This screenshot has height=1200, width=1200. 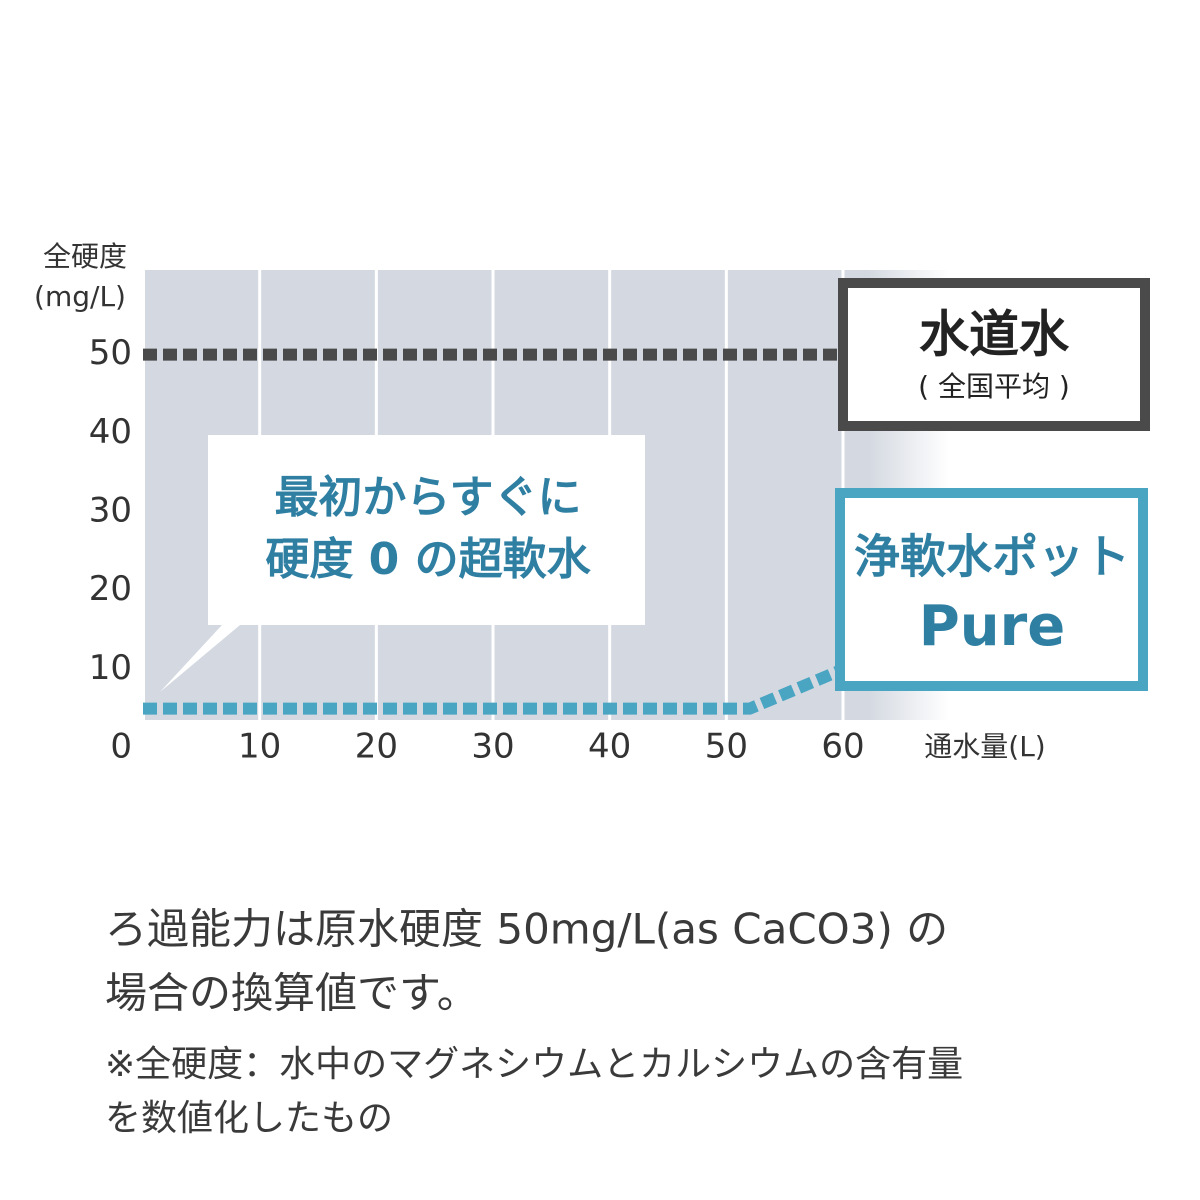 I want to click on y-tick-label: 50, so click(x=110, y=353).